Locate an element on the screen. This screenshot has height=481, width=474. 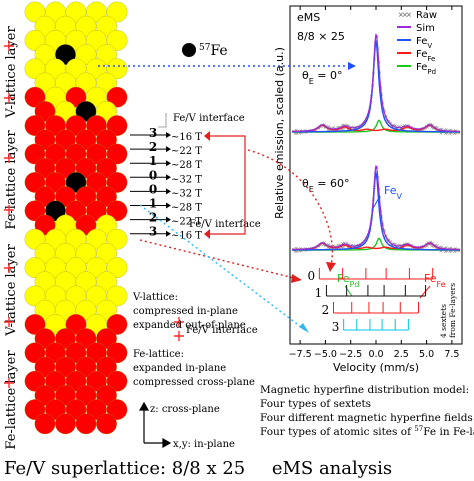
axis-glyph is located at coordinates (155, 425).